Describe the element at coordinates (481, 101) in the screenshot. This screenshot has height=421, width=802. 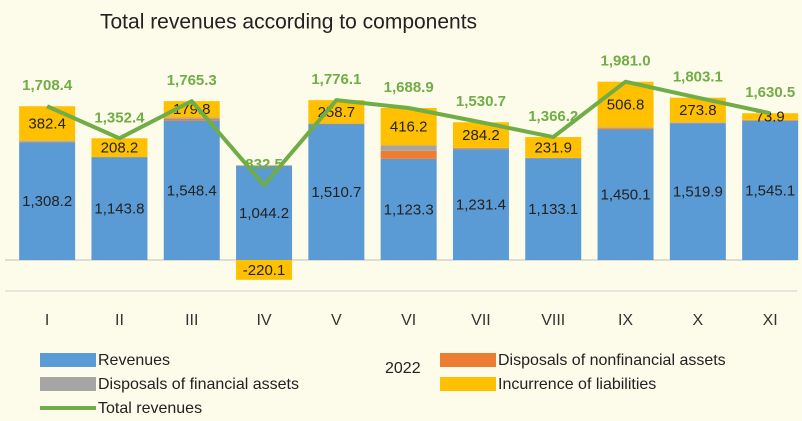
I see `line-label: 1,530.7` at that location.